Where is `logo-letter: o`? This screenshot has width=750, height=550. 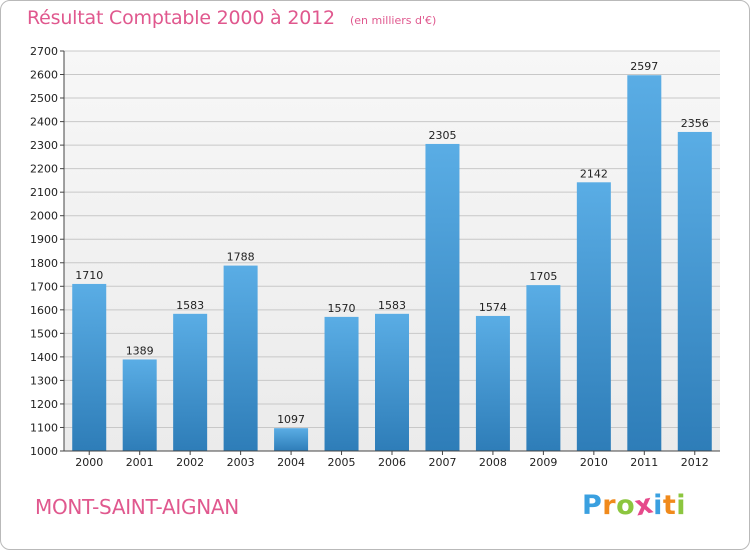
logo-letter: o is located at coordinates (626, 505).